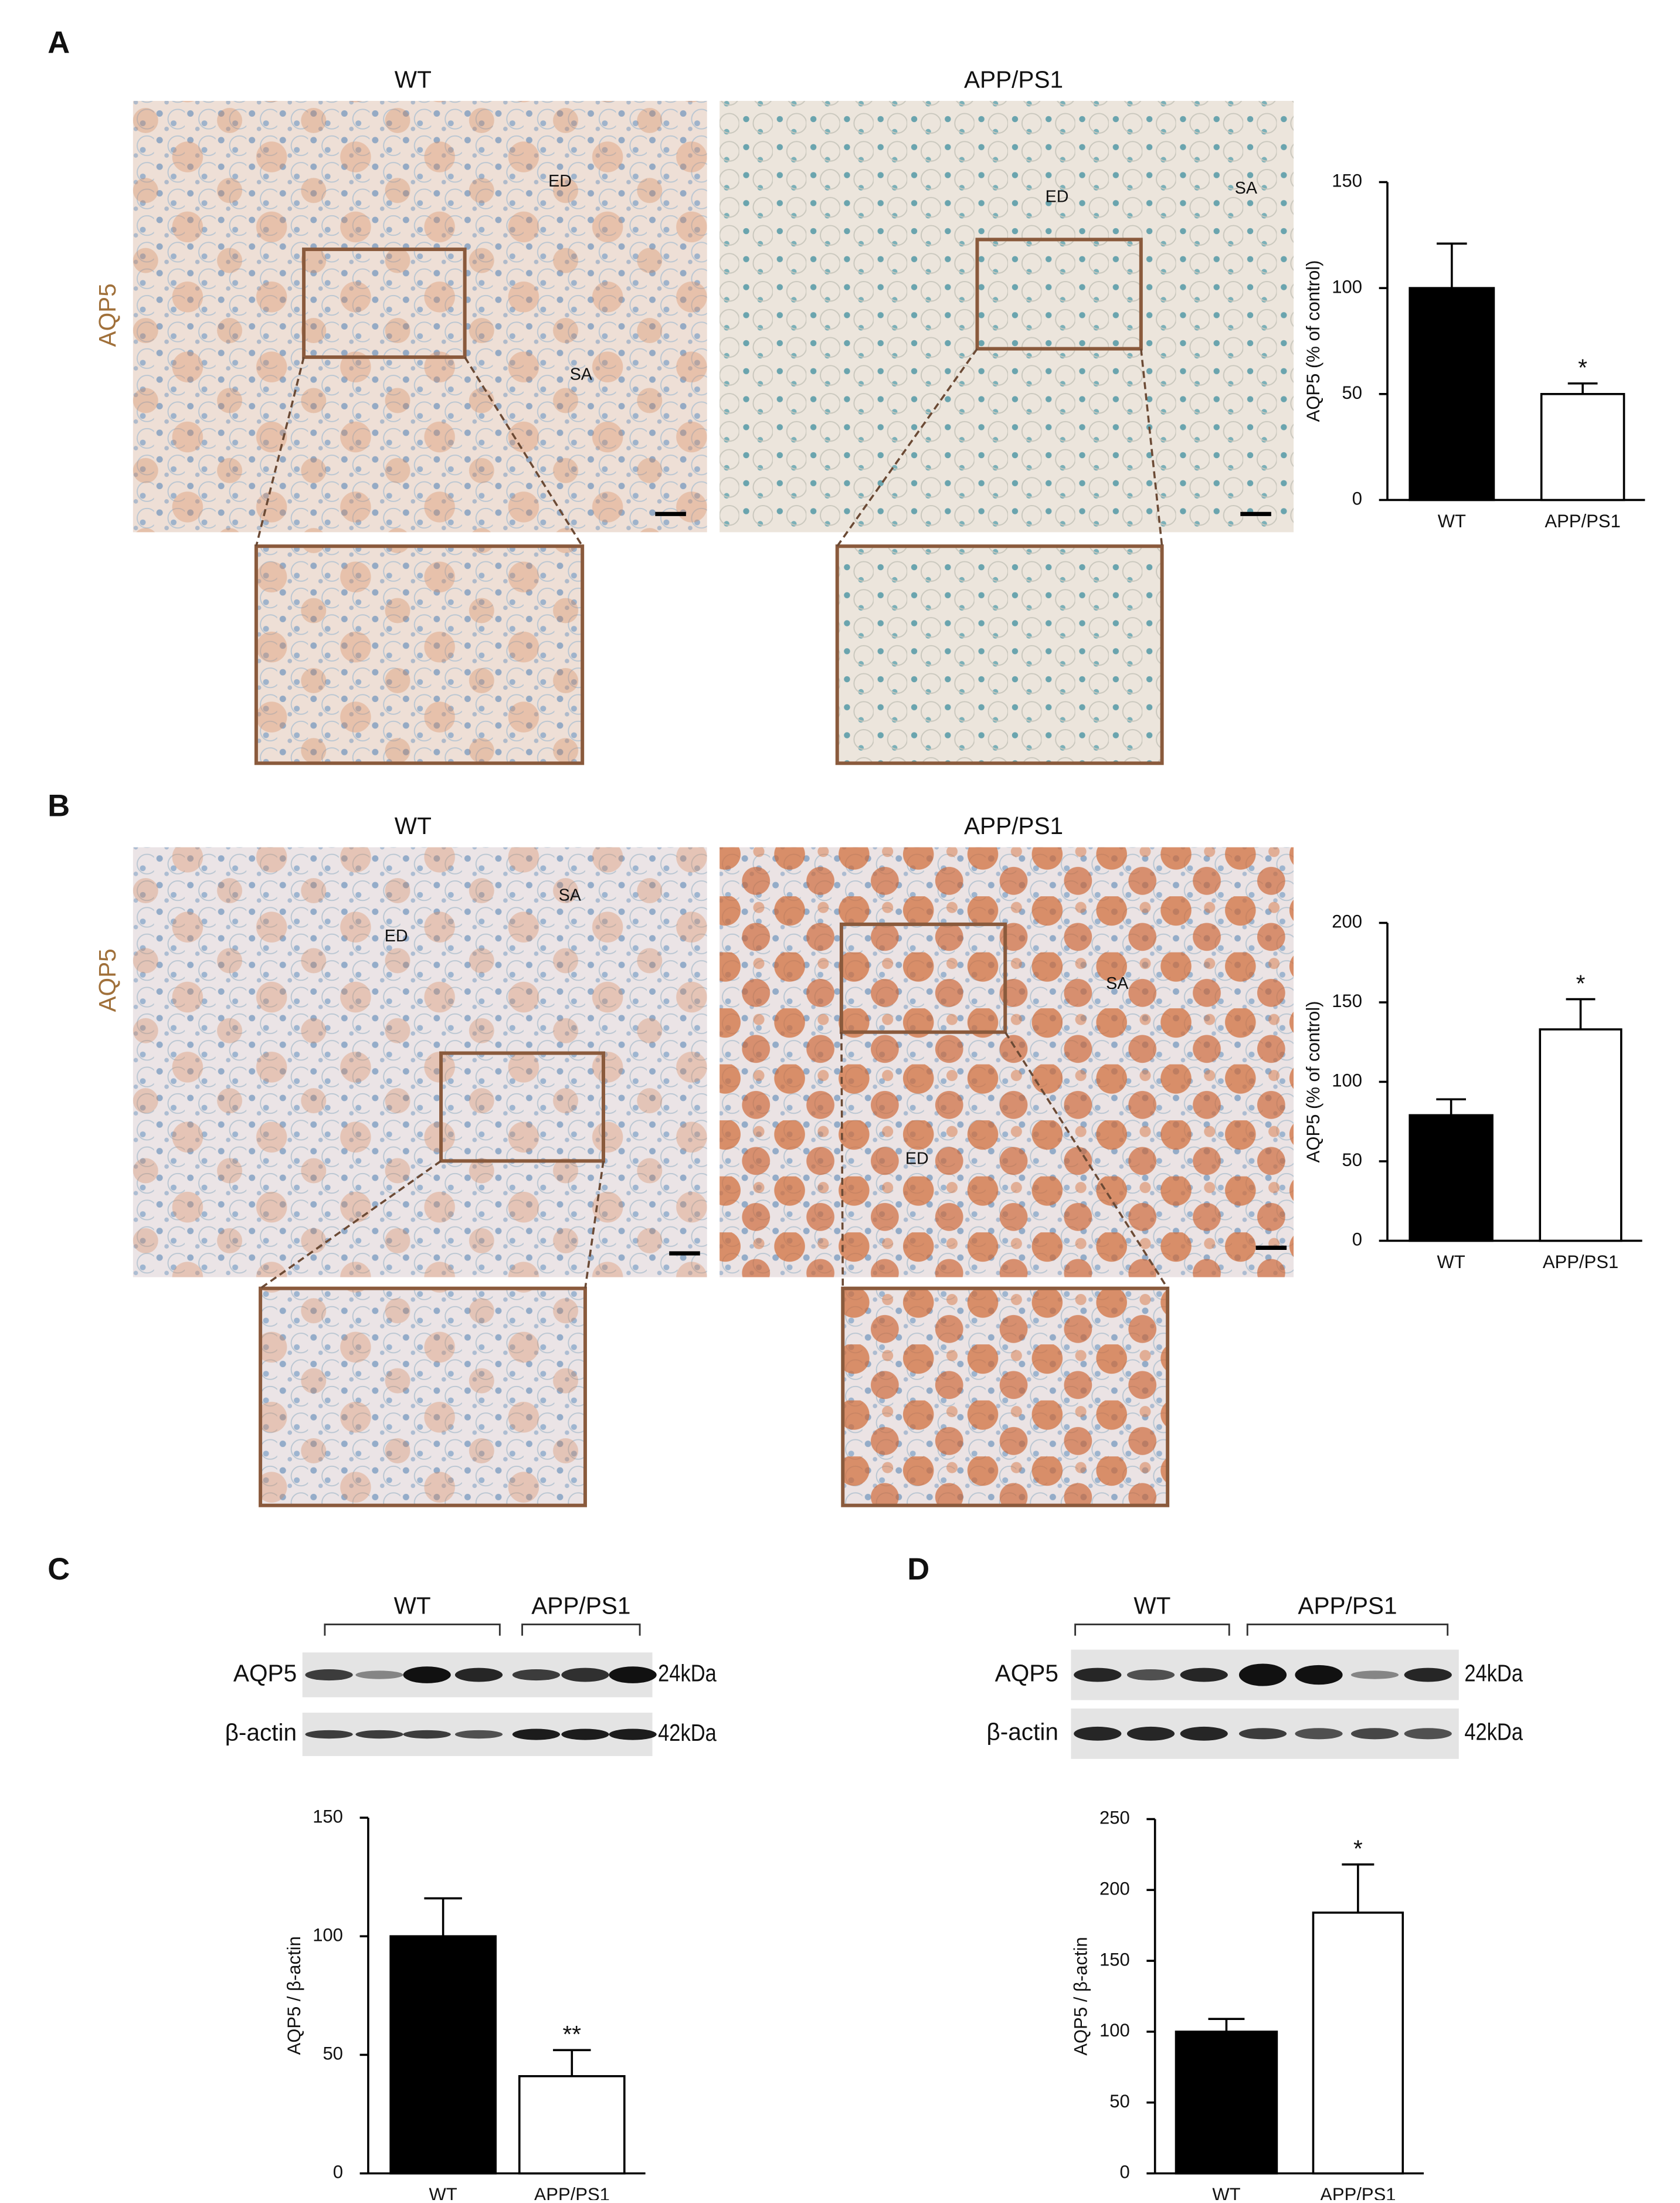 Image resolution: width=1680 pixels, height=2203 pixels. I want to click on significance: **, so click(571, 2034).